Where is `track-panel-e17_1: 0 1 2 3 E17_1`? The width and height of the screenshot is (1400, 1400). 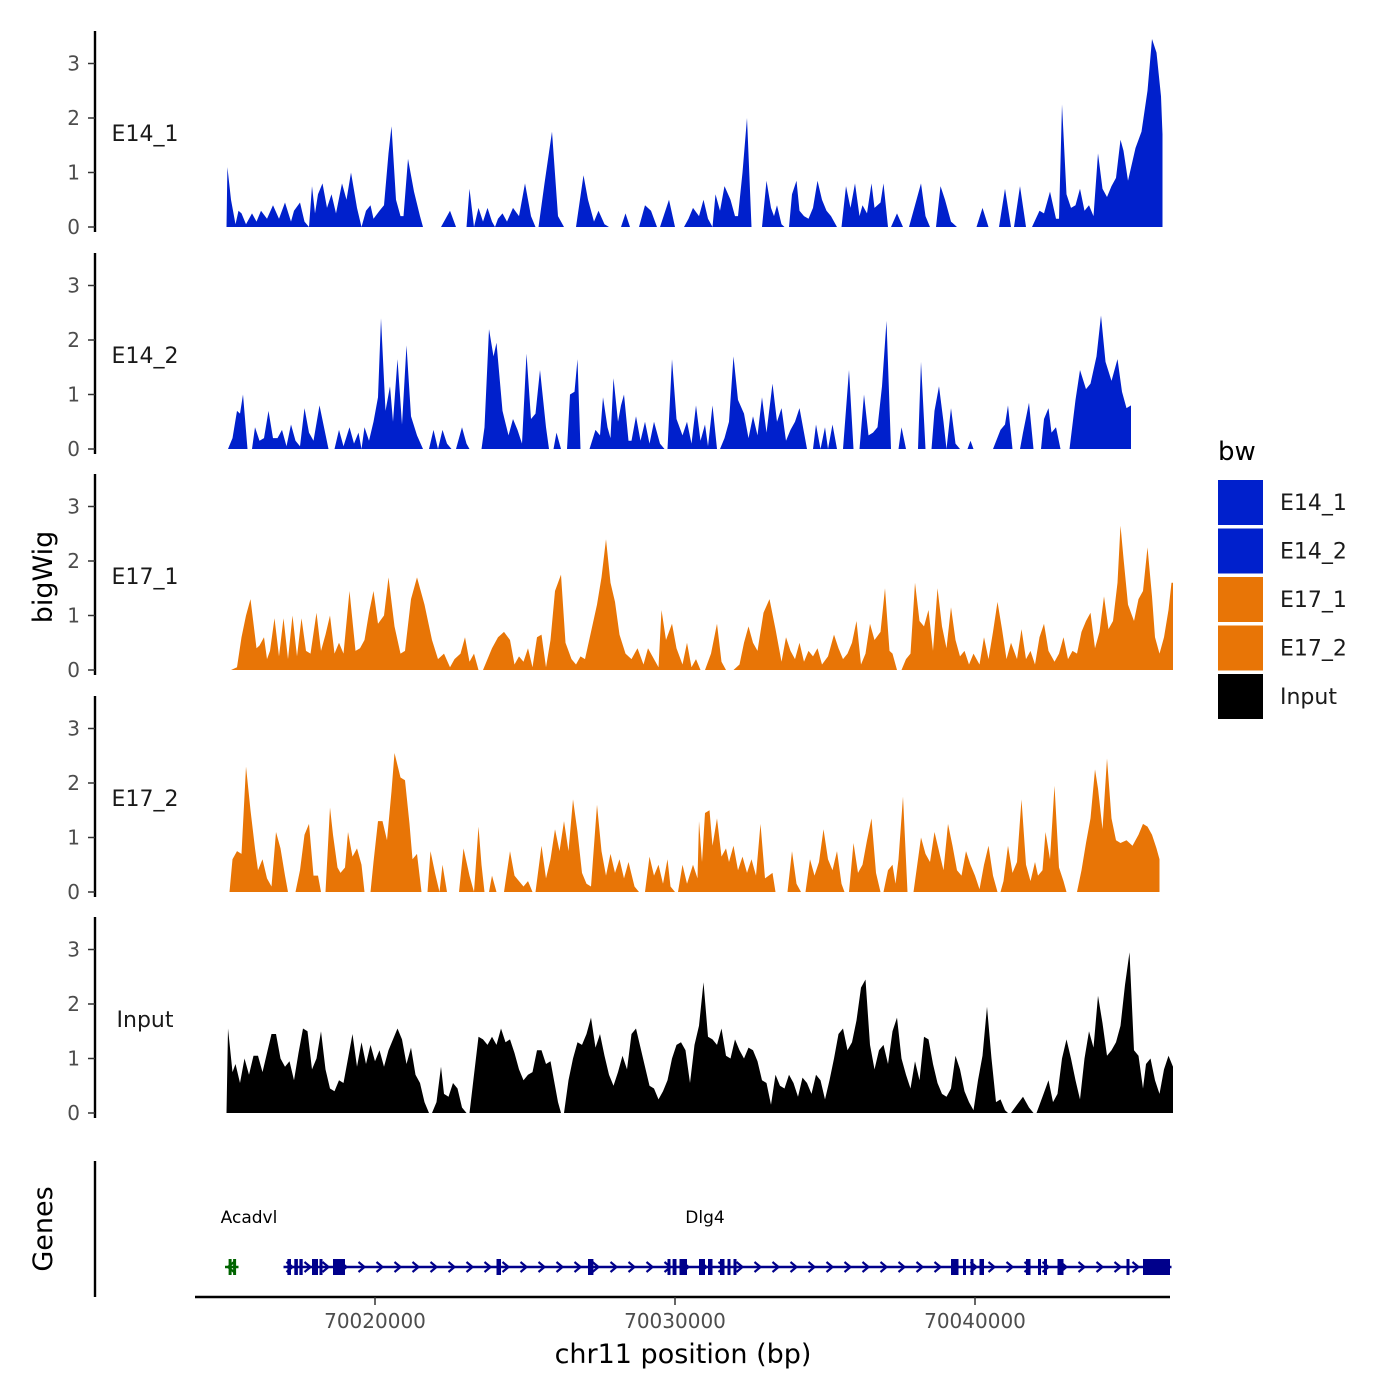 track-panel-e17_1: 0 1 2 3 E17_1 is located at coordinates (620, 578).